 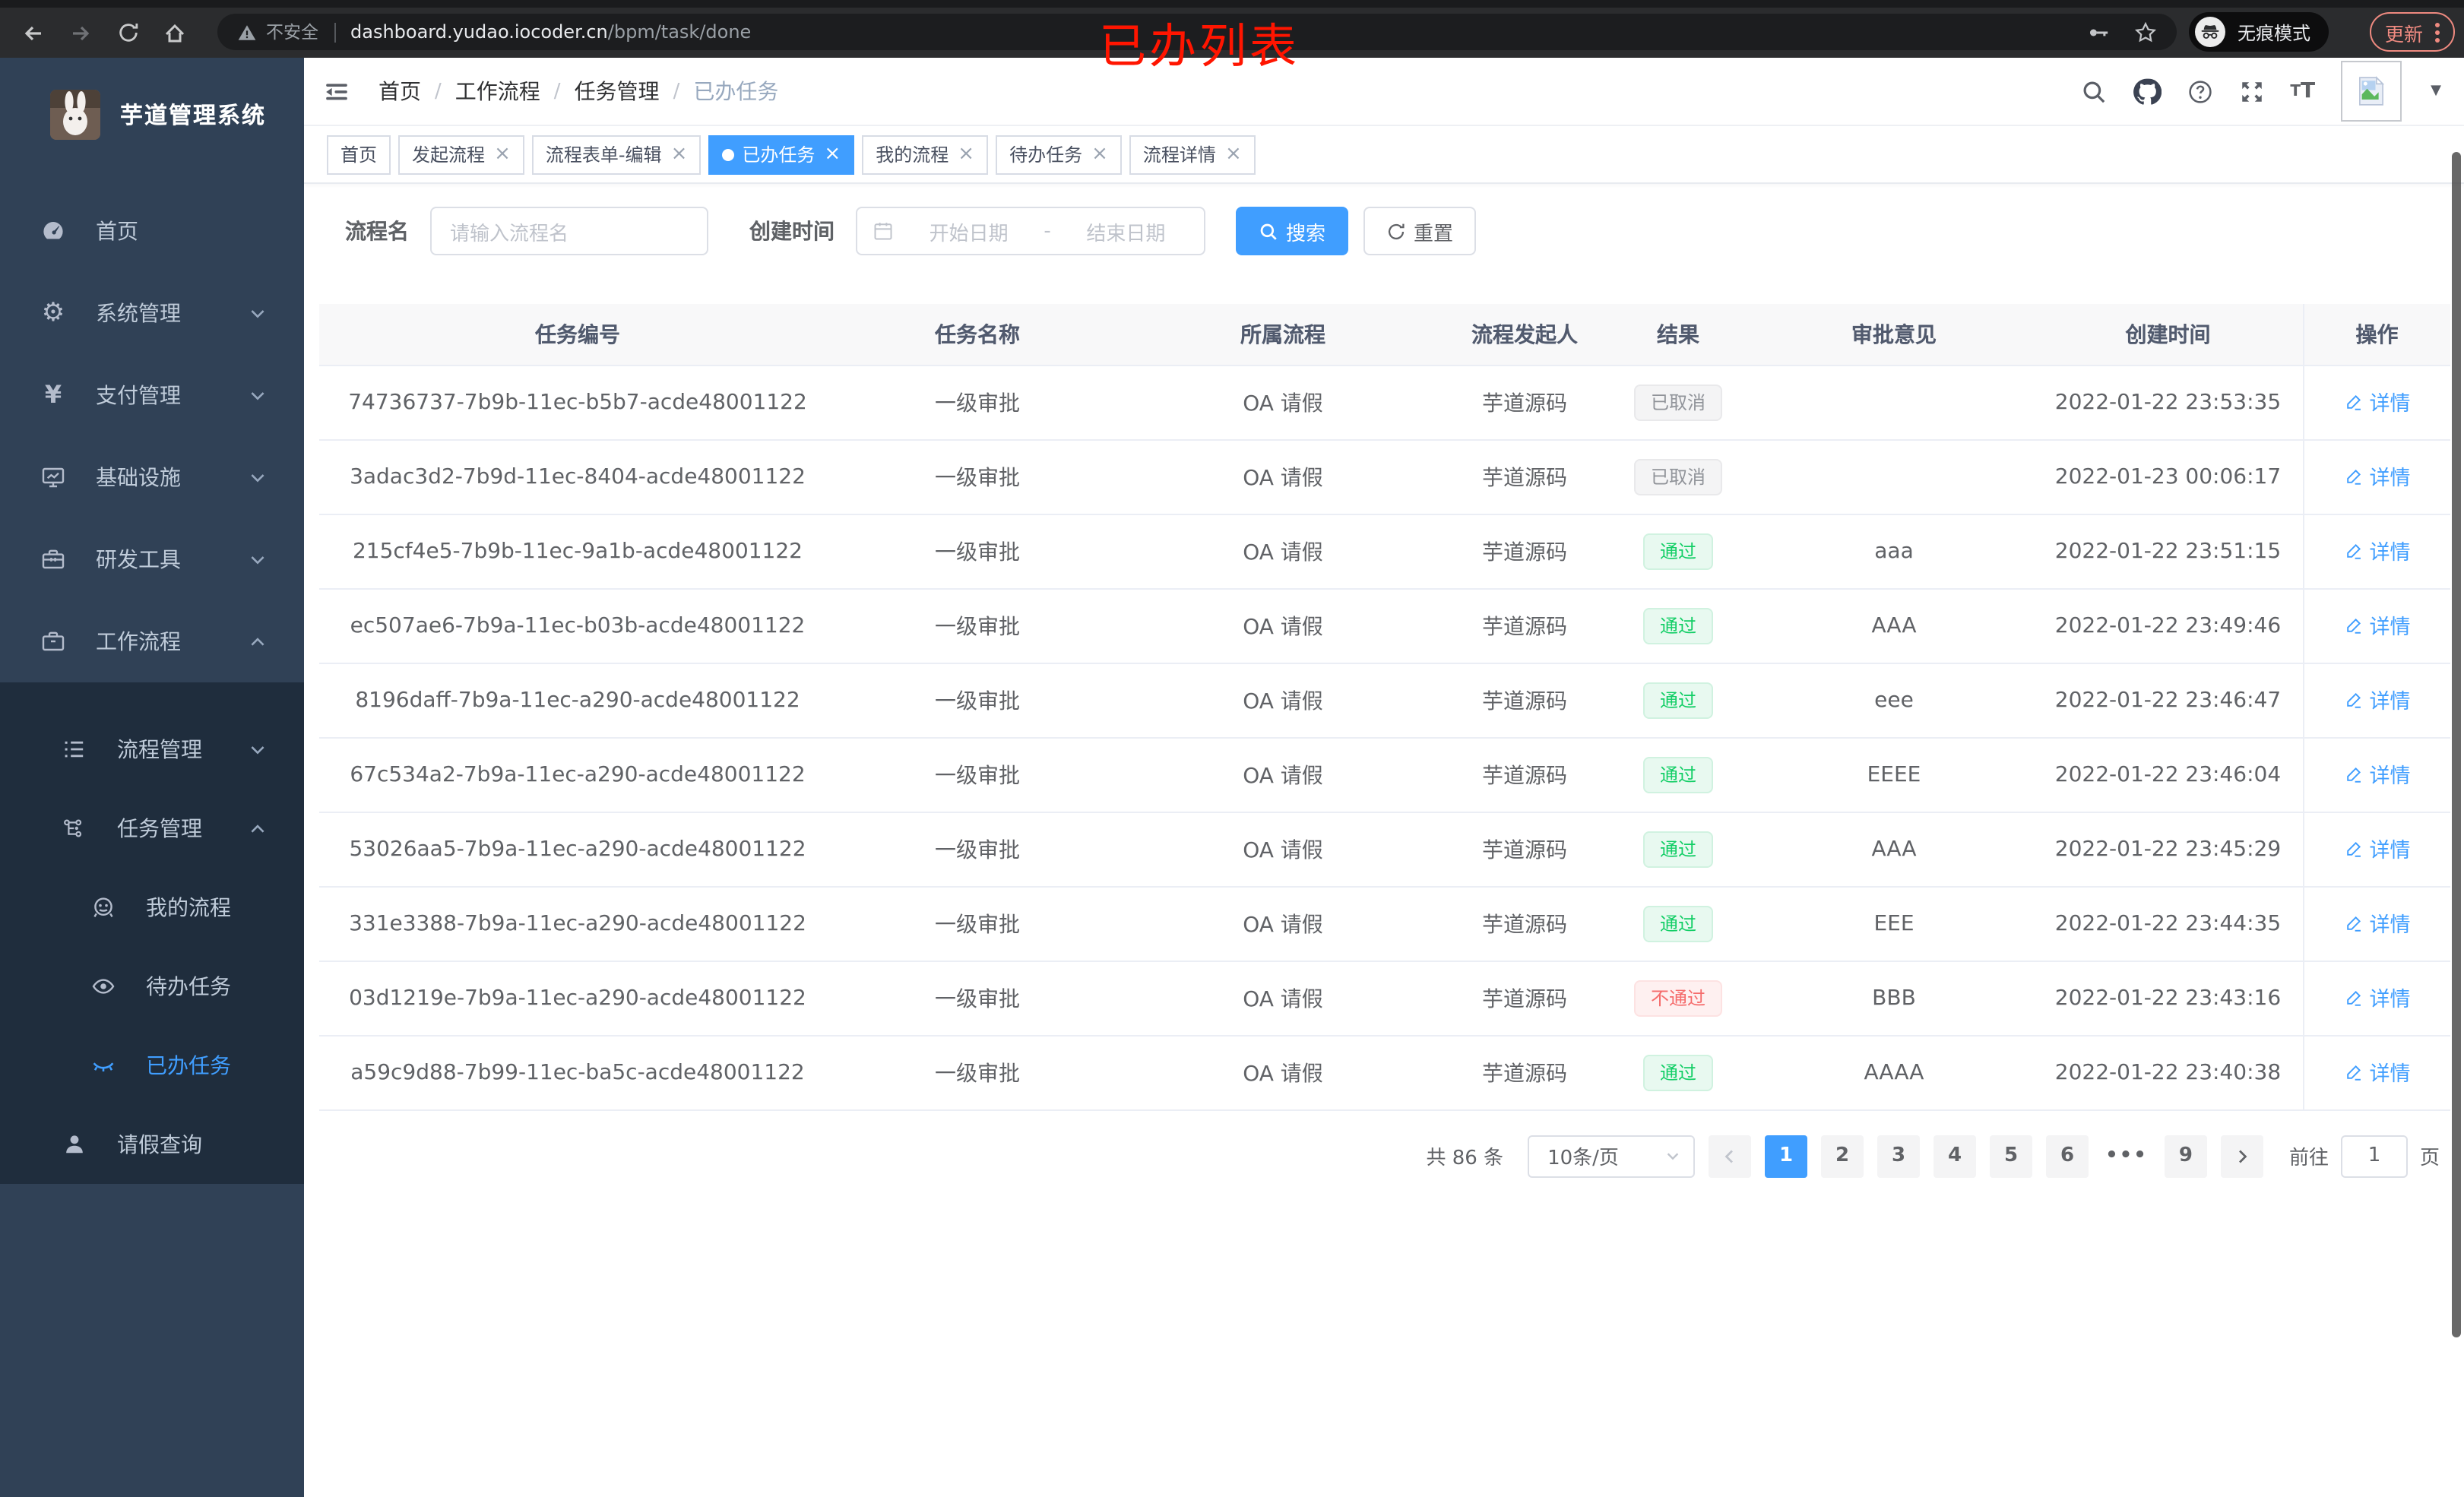 I want to click on process-name-input: 请输入流程名, so click(x=569, y=231).